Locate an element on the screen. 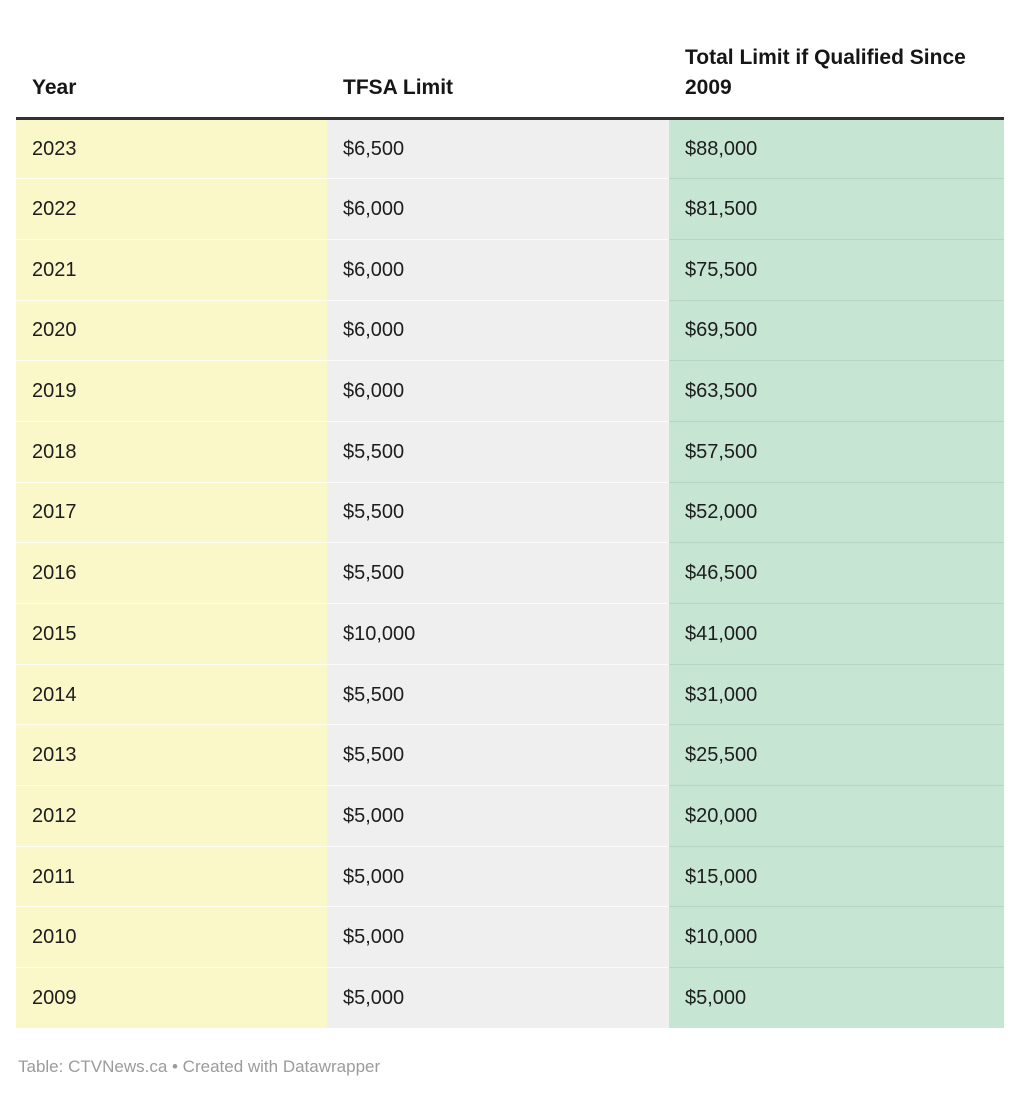 This screenshot has width=1020, height=1104. table-row: 2014 $5,500 $31,000 is located at coordinates (510, 694).